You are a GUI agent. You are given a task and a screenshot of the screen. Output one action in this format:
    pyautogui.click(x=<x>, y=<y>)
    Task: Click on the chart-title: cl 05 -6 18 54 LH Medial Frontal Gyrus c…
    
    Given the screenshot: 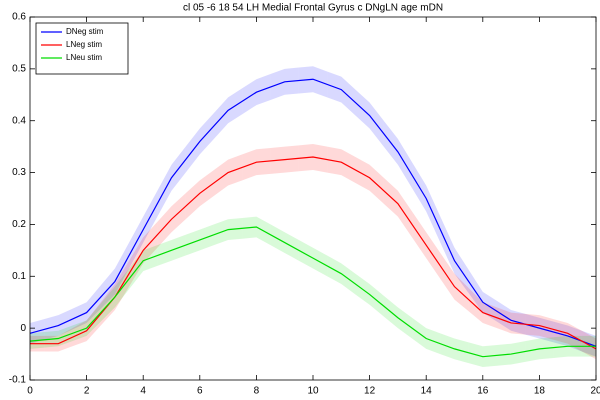 What is the action you would take?
    pyautogui.click(x=313, y=8)
    